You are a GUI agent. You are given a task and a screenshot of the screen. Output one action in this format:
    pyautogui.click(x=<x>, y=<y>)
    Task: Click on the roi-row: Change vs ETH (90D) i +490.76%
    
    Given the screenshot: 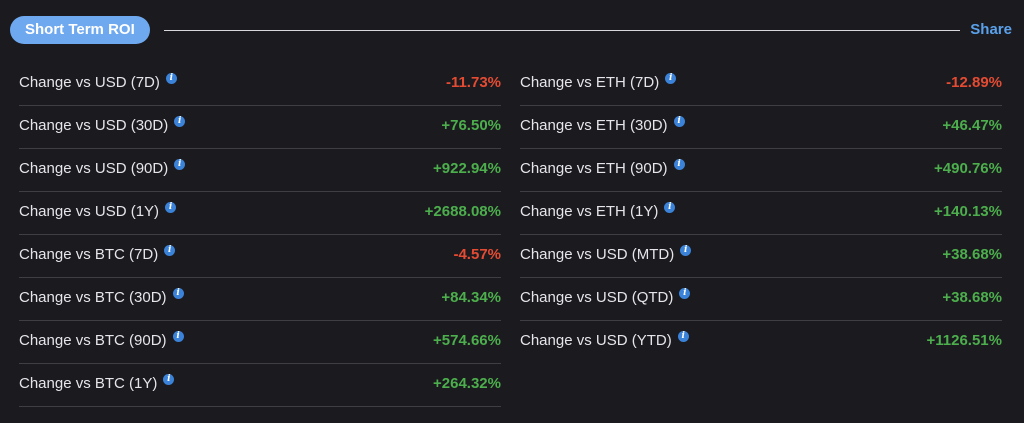 What is the action you would take?
    pyautogui.click(x=761, y=170)
    